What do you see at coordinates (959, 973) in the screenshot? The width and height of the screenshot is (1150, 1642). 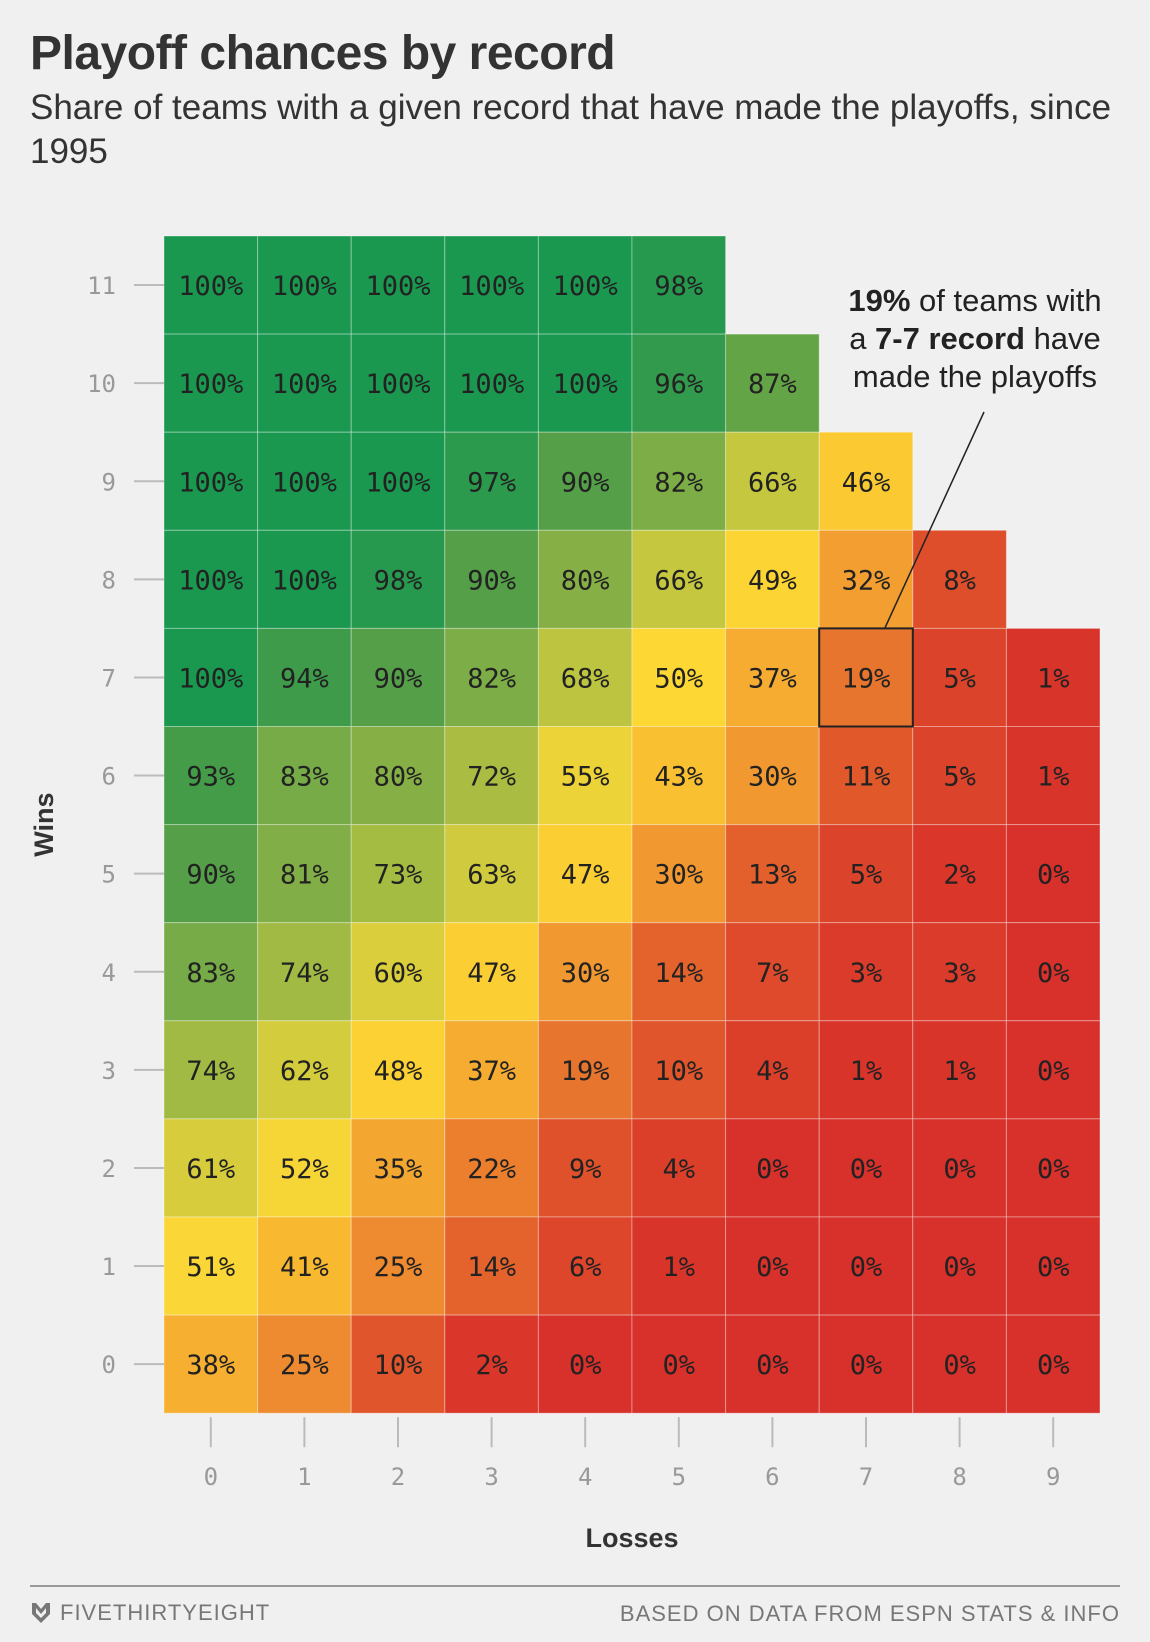 I see `cell-value-label: 3%` at bounding box center [959, 973].